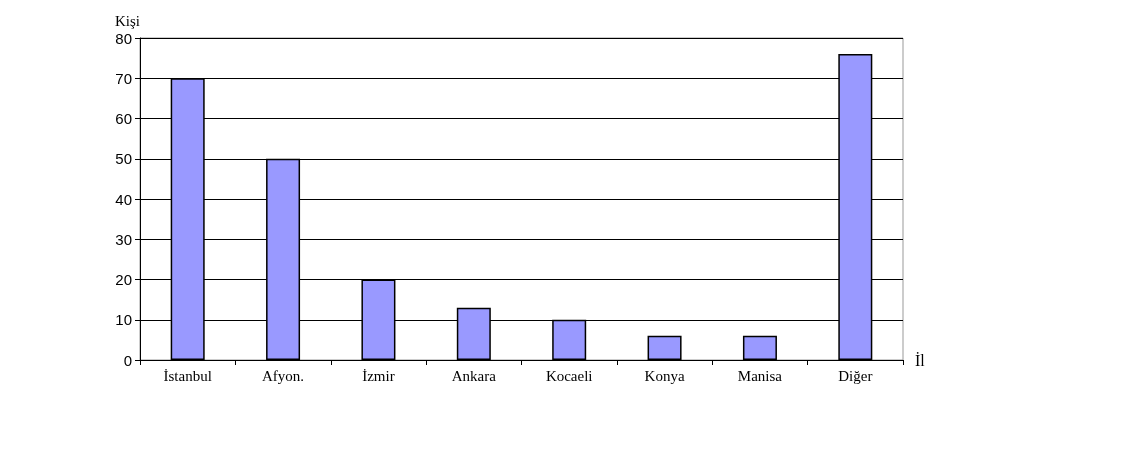 This screenshot has width=1128, height=450. Describe the element at coordinates (760, 375) in the screenshot. I see `x-tick-label: Manisa` at that location.